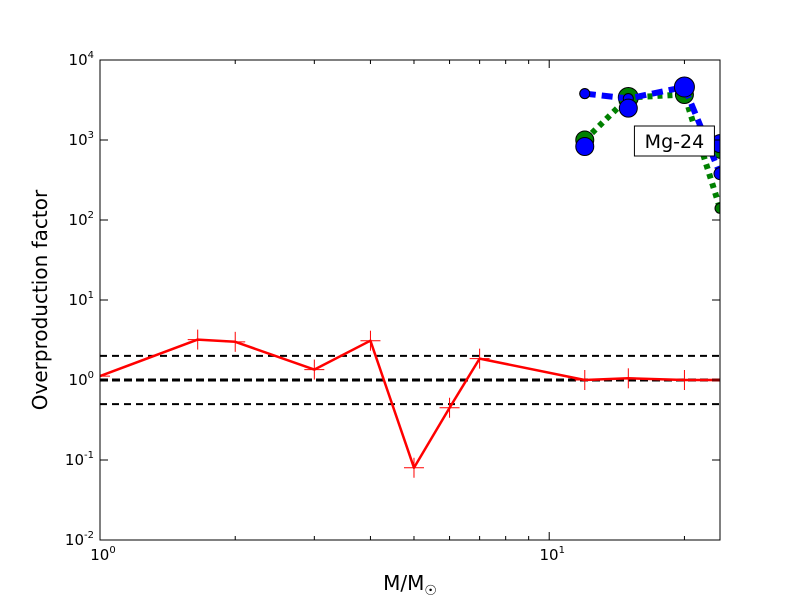 This screenshot has height=600, width=800. Describe the element at coordinates (79, 459) in the screenshot. I see `y-tick-label-1: 10⁻¹` at that location.